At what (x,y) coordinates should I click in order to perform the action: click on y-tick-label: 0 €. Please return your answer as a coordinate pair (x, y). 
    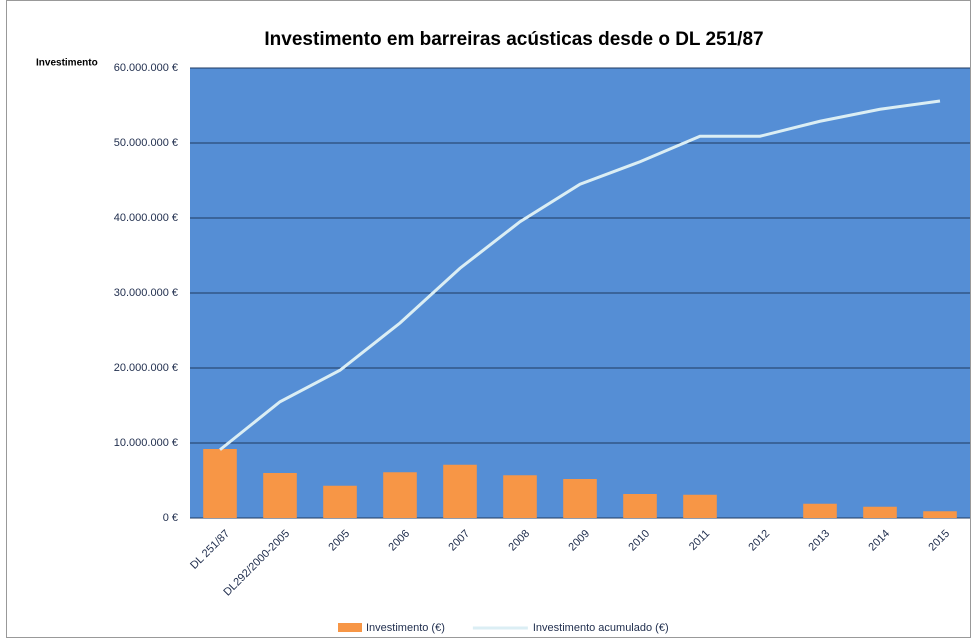
    Looking at the image, I should click on (170, 518).